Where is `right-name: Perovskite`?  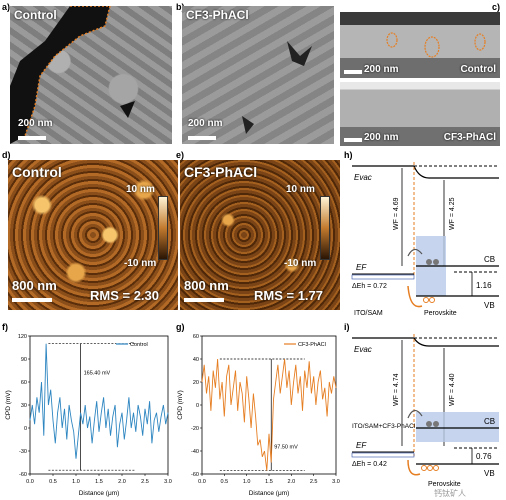 right-name: Perovskite is located at coordinates (440, 313).